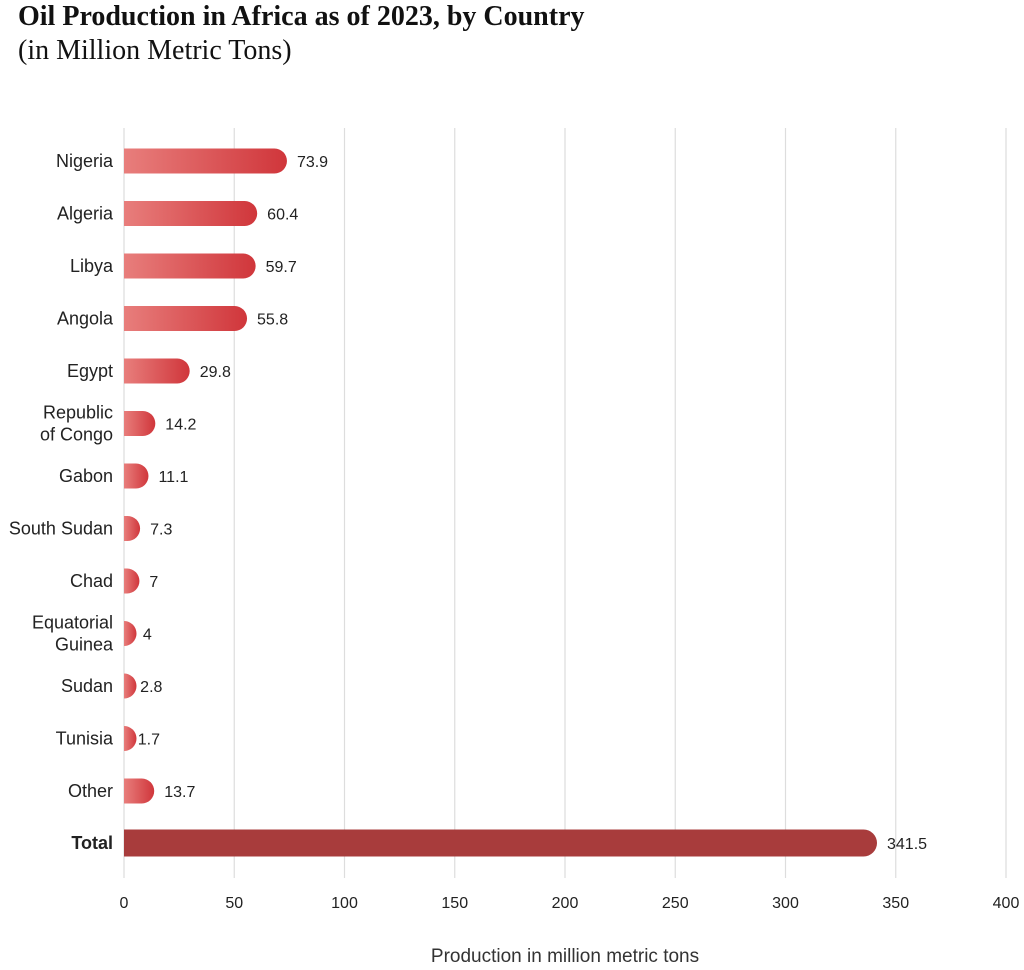 The height and width of the screenshot is (970, 1024). Describe the element at coordinates (234, 903) in the screenshot. I see `x-tick-label: 50` at that location.